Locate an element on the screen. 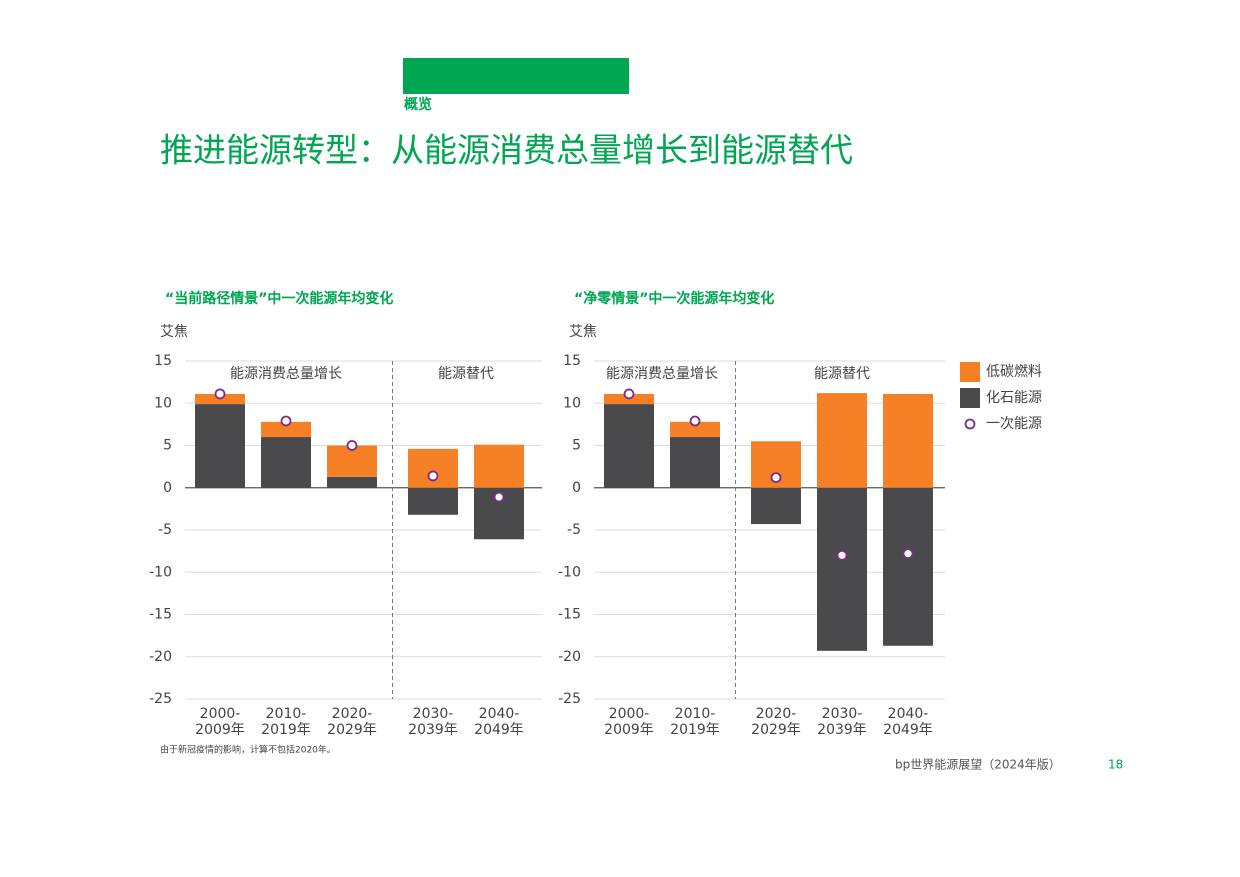 The height and width of the screenshot is (877, 1240). legend-label: 低碳燃料 is located at coordinates (1014, 371).